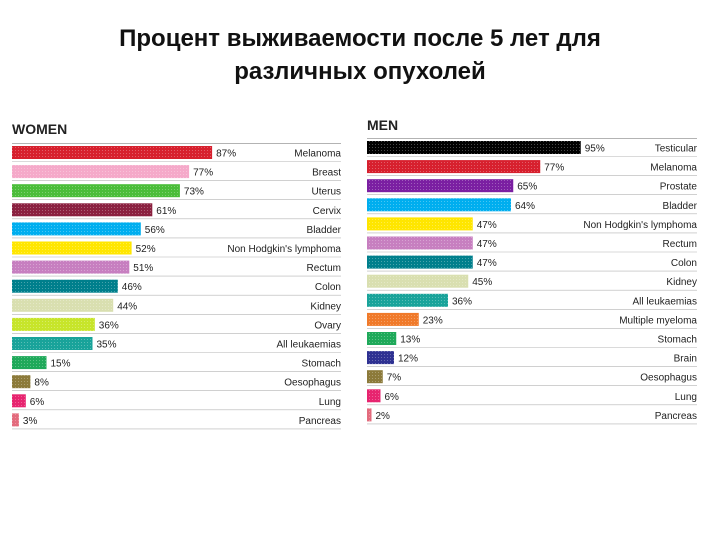 Image resolution: width=720 pixels, height=540 pixels. I want to click on men-value-label: 45%, so click(482, 282).